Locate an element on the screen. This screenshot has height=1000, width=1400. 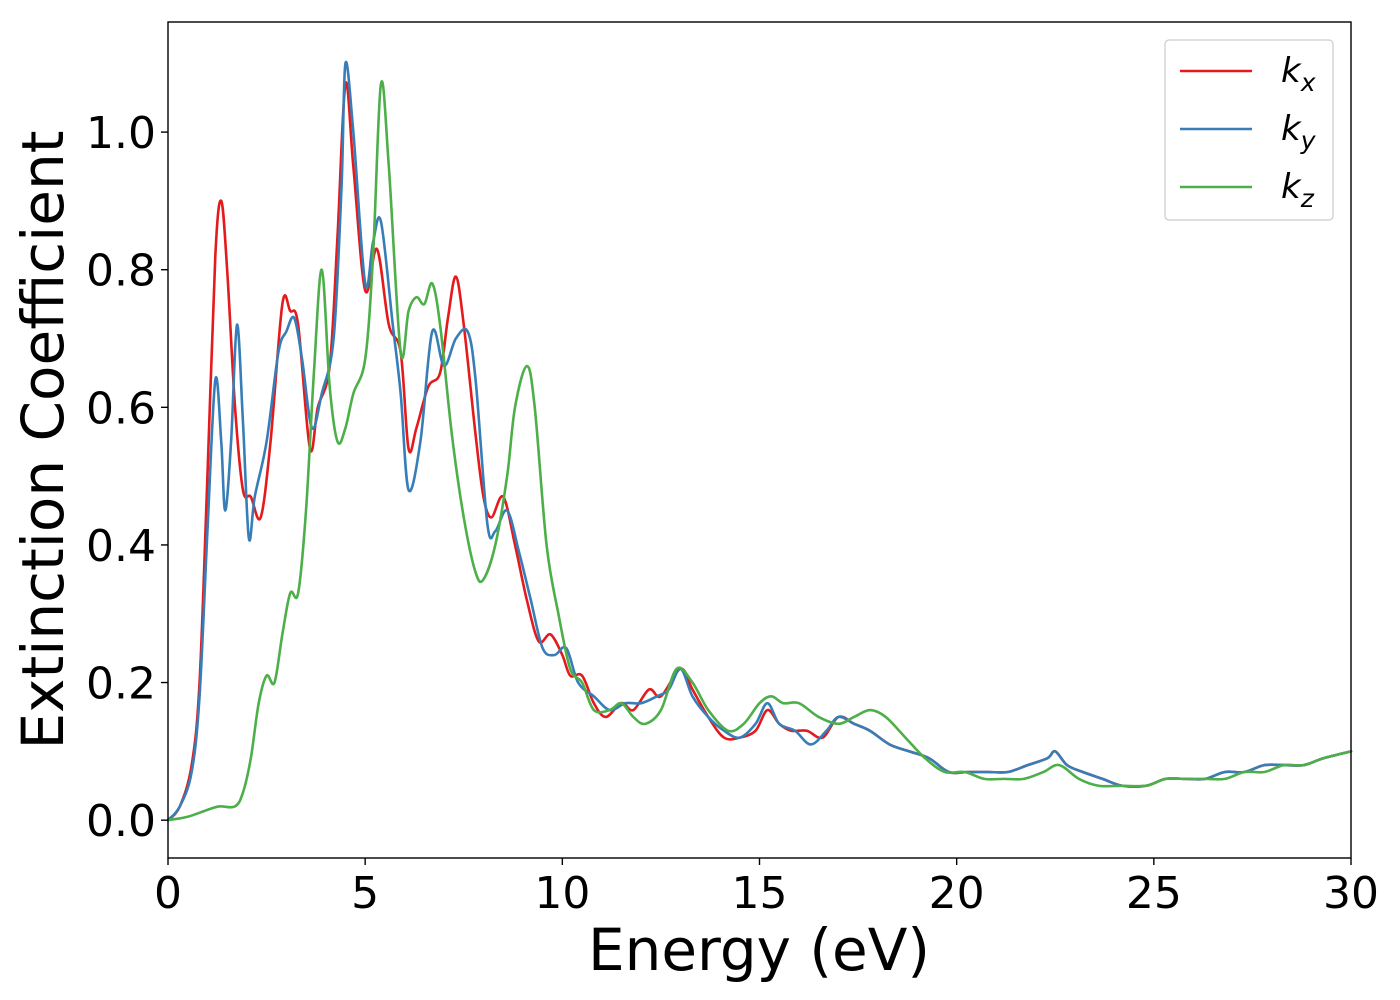
x-tick-label: 20 is located at coordinates (957, 893).